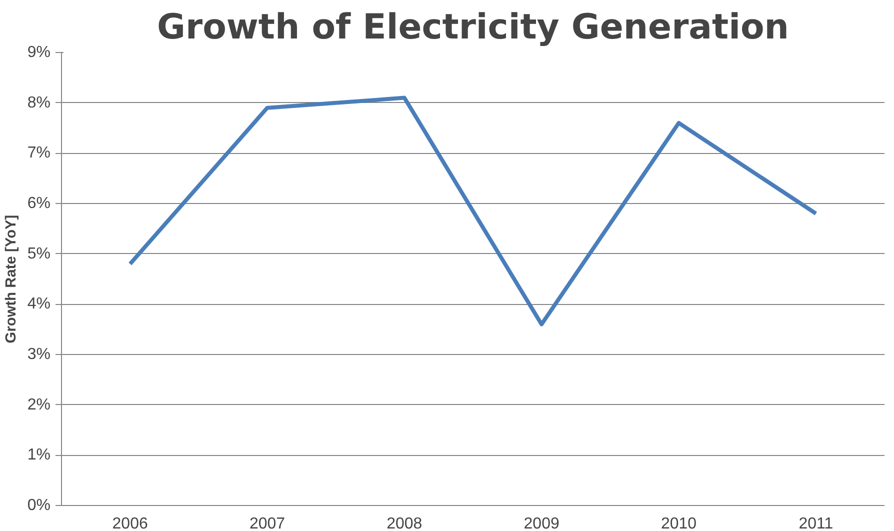 The image size is (894, 531). Describe the element at coordinates (38, 405) in the screenshot. I see `y-tick-label: 2%` at that location.